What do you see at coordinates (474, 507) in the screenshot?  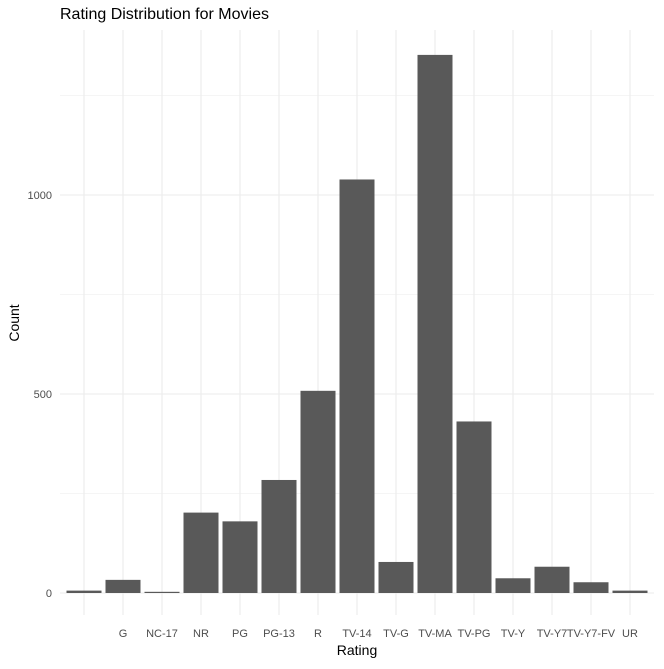 I see `bar-tv-pg` at bounding box center [474, 507].